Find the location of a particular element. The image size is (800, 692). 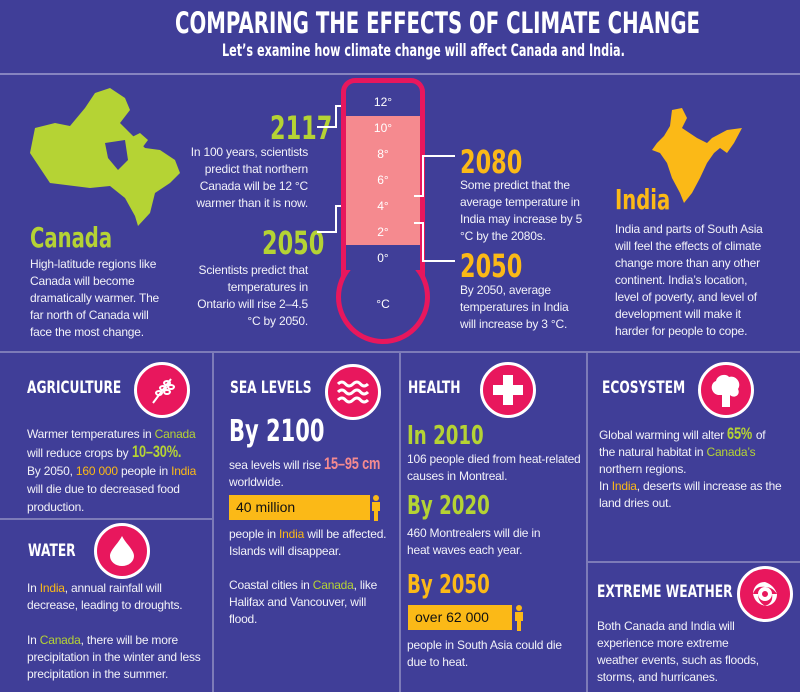

thermometer-label: 12° is located at coordinates (383, 102).